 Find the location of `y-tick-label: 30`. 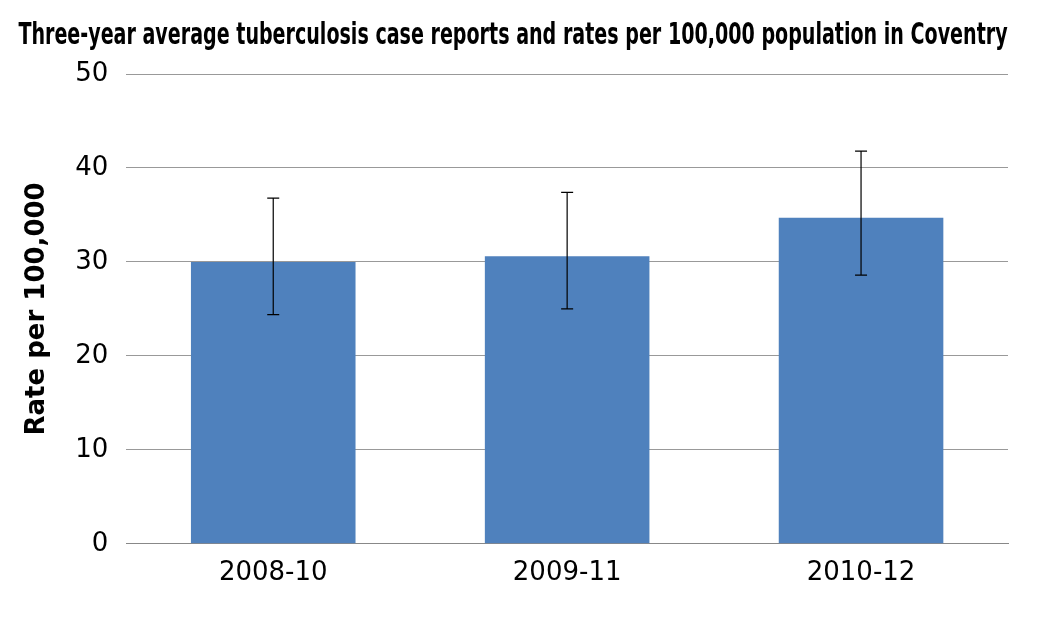

y-tick-label: 30 is located at coordinates (92, 259).